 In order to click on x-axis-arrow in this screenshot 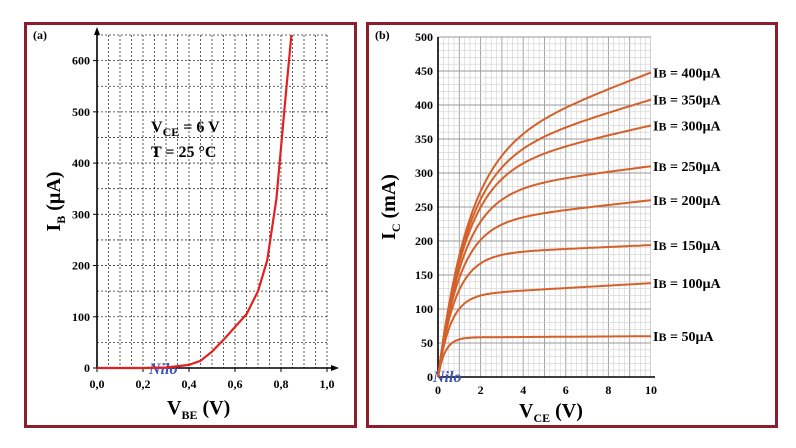, I will do `click(335, 368)`.